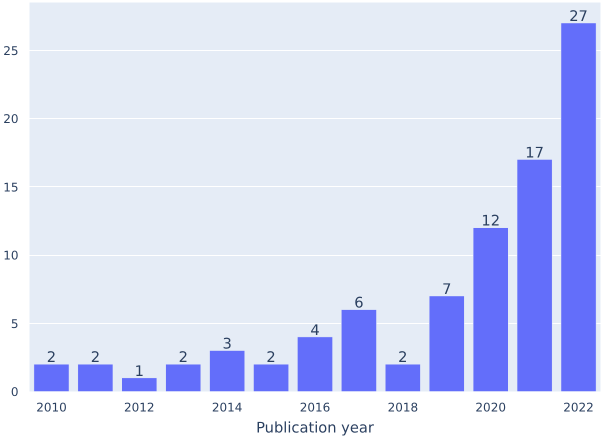 This screenshot has width=602, height=439. What do you see at coordinates (490, 407) in the screenshot?
I see `x-tick-label: 2020` at bounding box center [490, 407].